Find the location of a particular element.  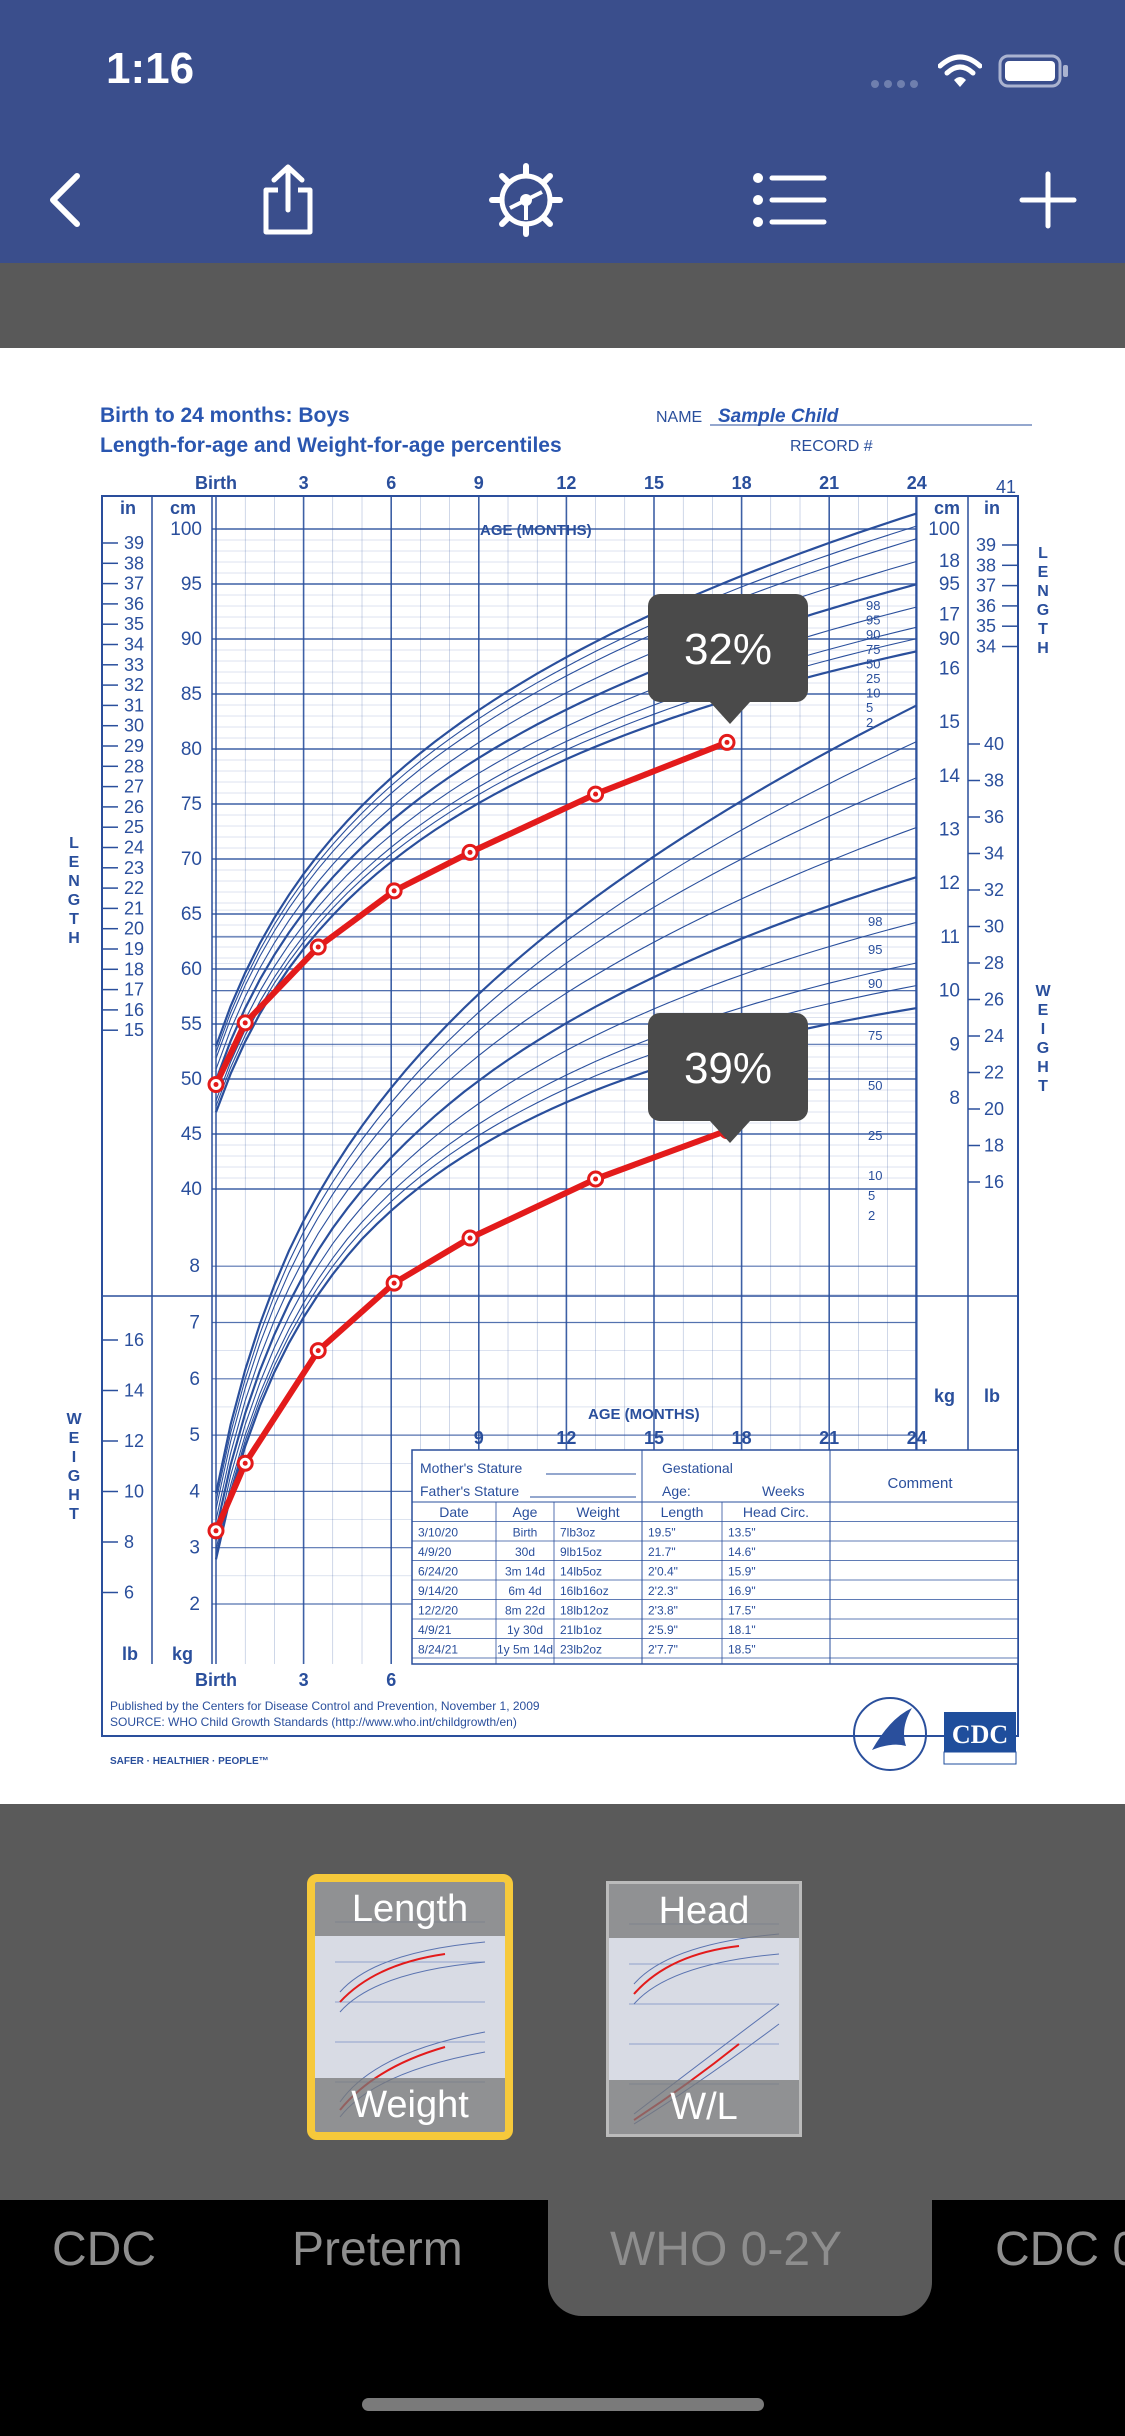

cm-tick-label: 55 is located at coordinates (191, 1024).